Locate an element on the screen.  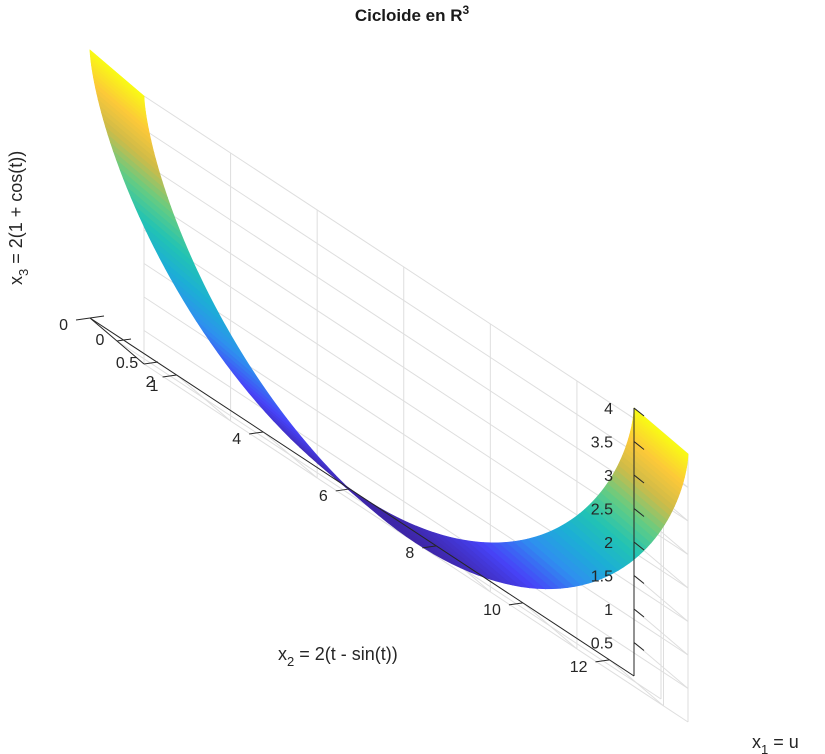
x3-tick-label: 2 is located at coordinates (608, 543).